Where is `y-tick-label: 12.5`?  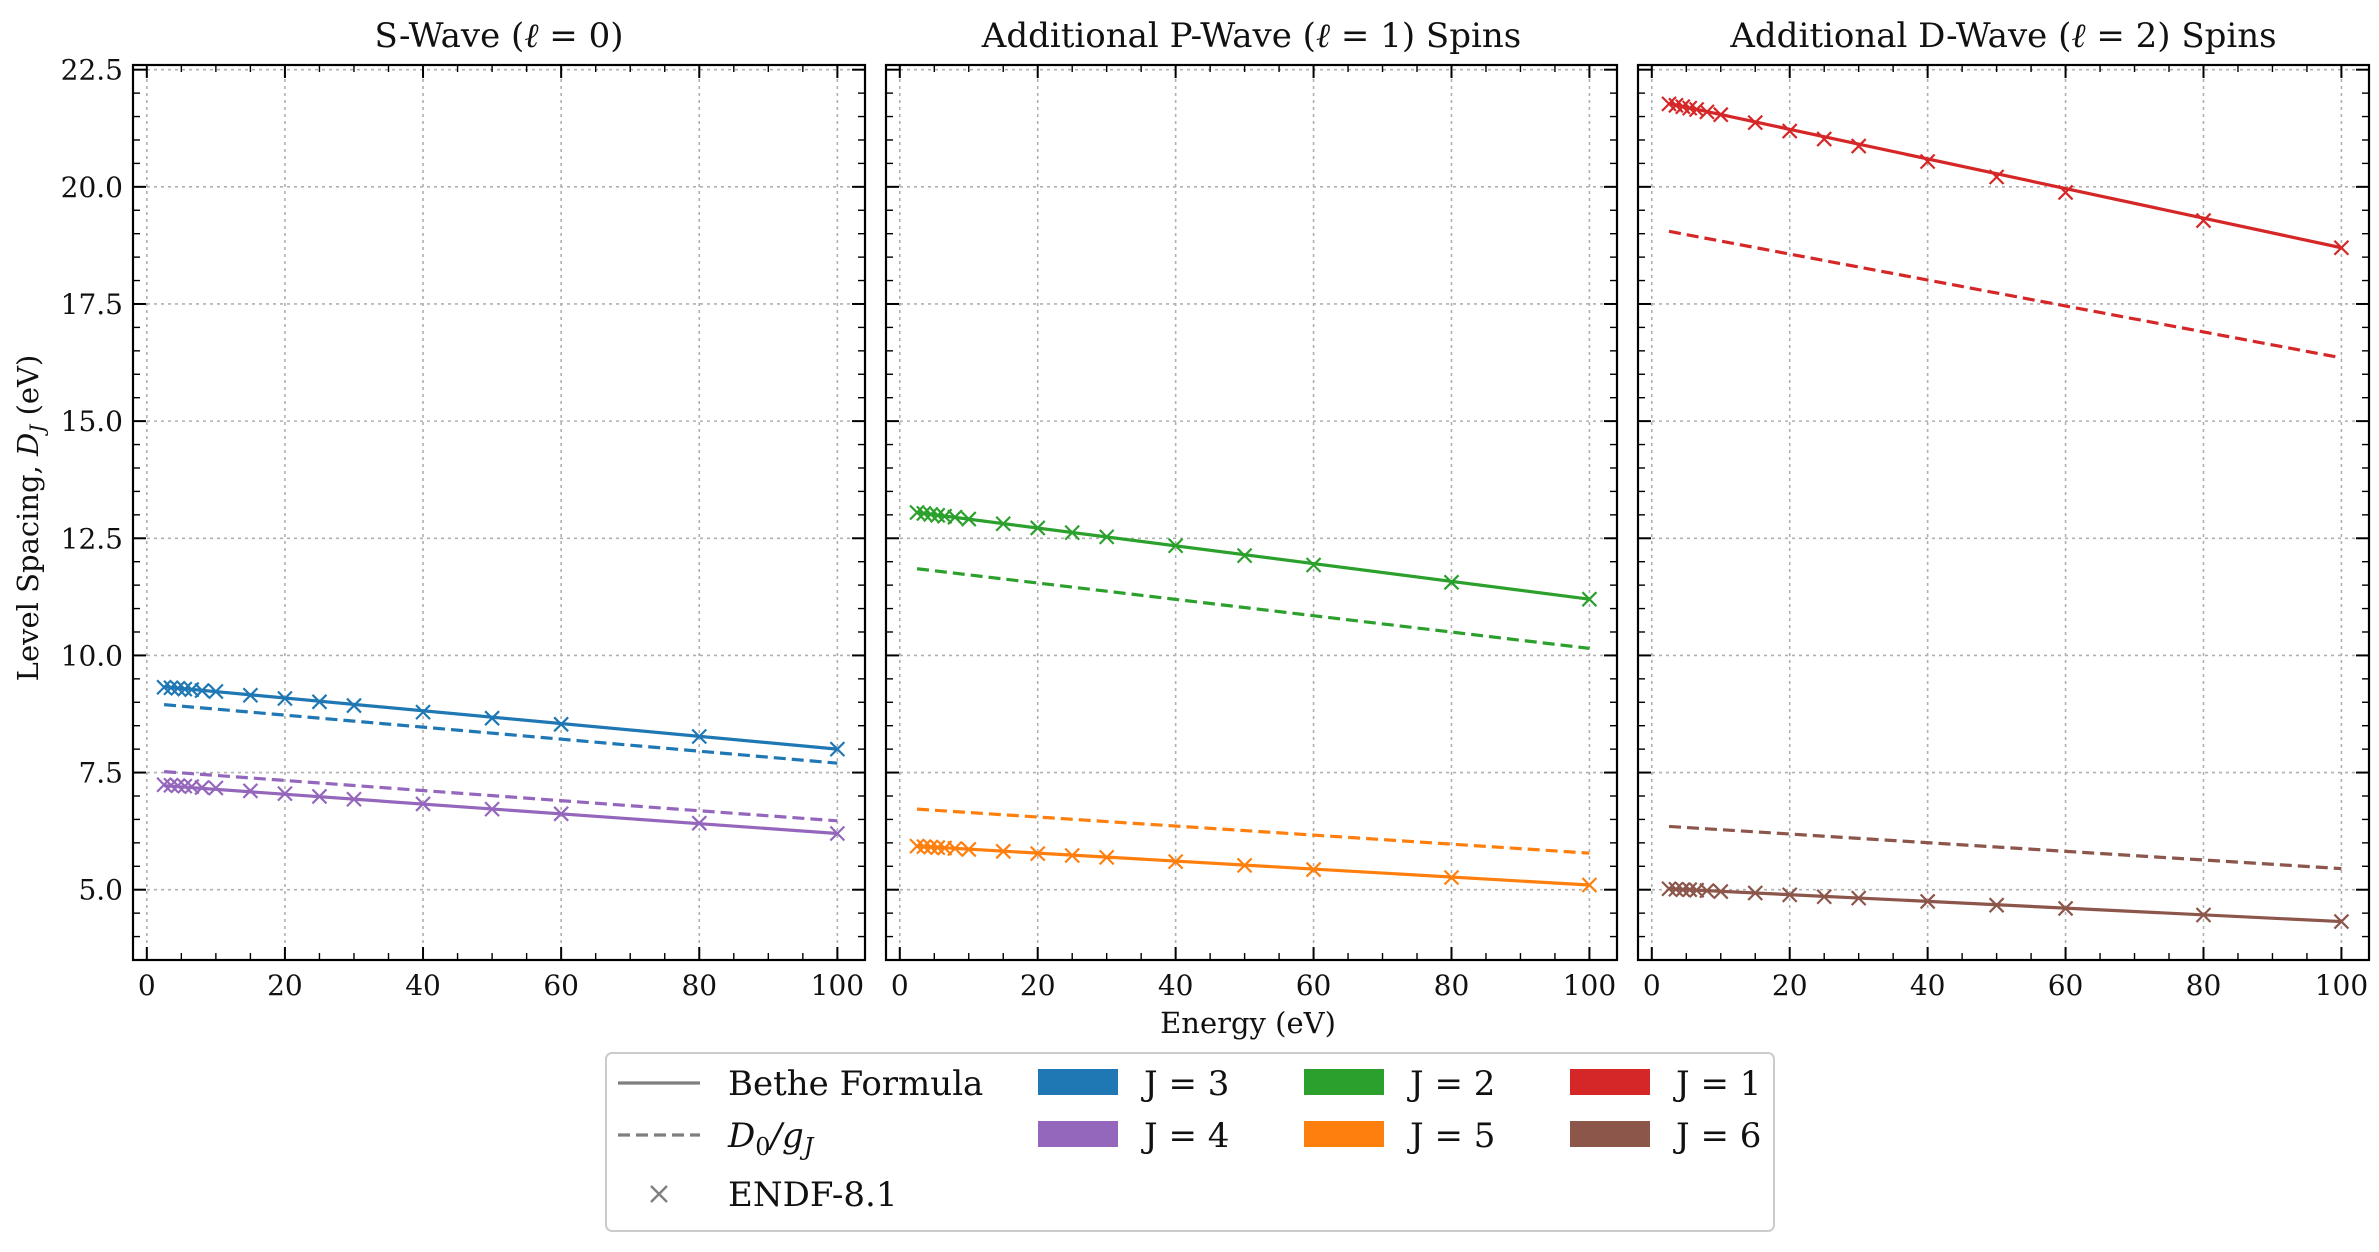
y-tick-label: 12.5 is located at coordinates (92, 538).